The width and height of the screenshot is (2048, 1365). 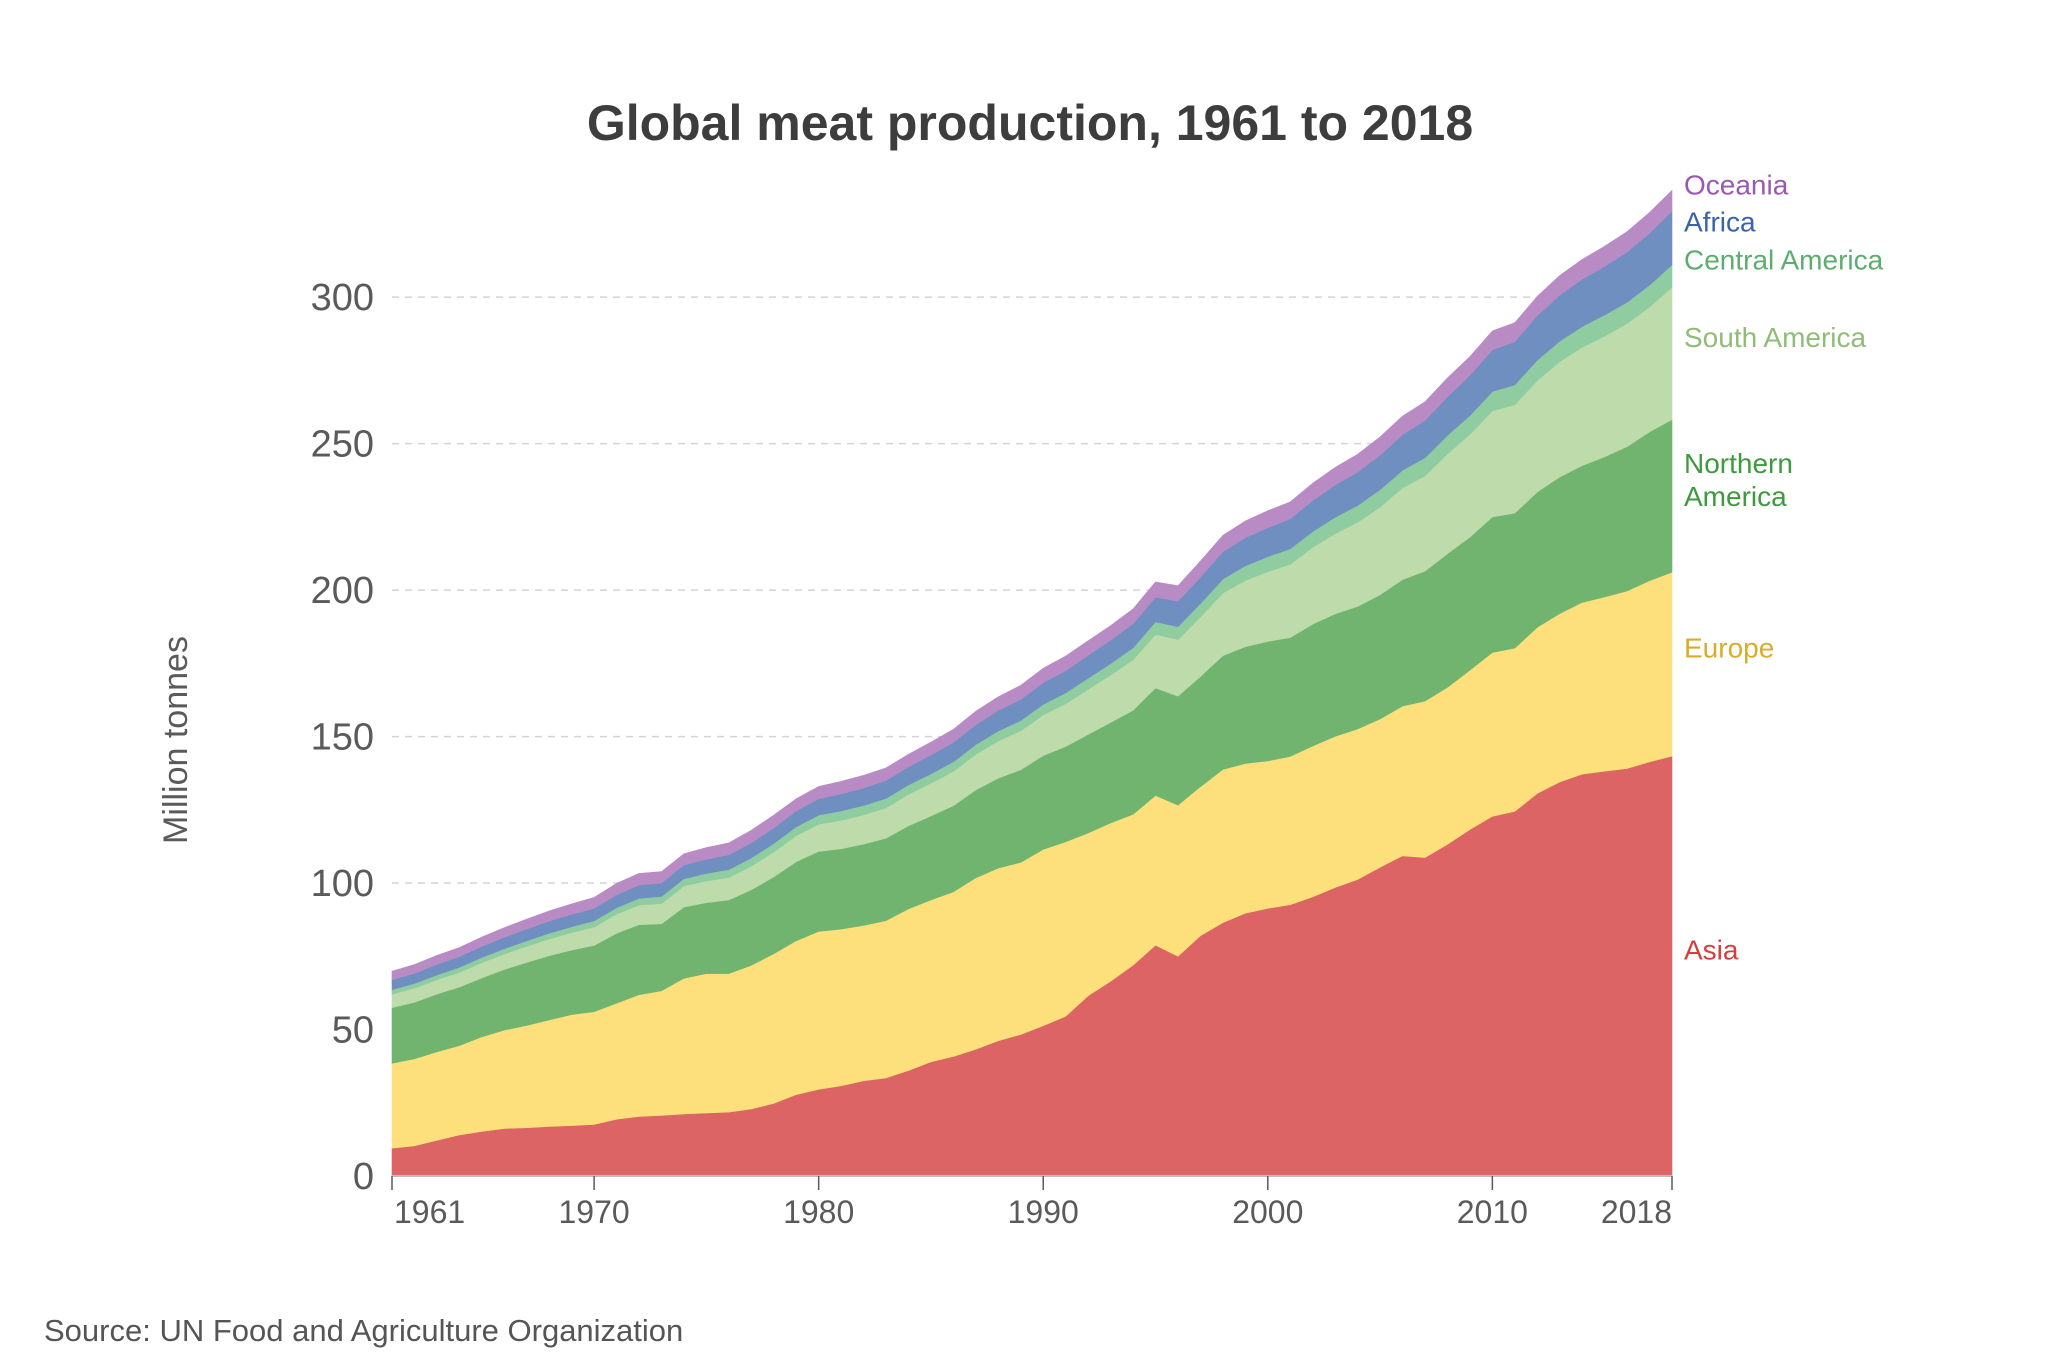 What do you see at coordinates (1736, 184) in the screenshot?
I see `series-label-oceania: Oceania` at bounding box center [1736, 184].